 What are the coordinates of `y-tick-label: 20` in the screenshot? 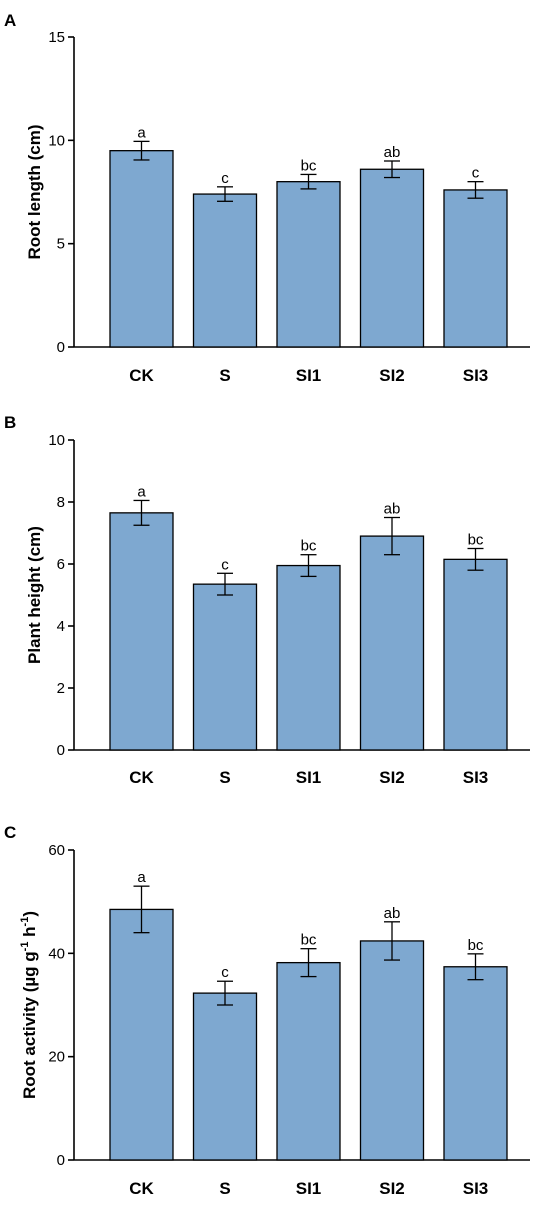 It's located at (56, 1057).